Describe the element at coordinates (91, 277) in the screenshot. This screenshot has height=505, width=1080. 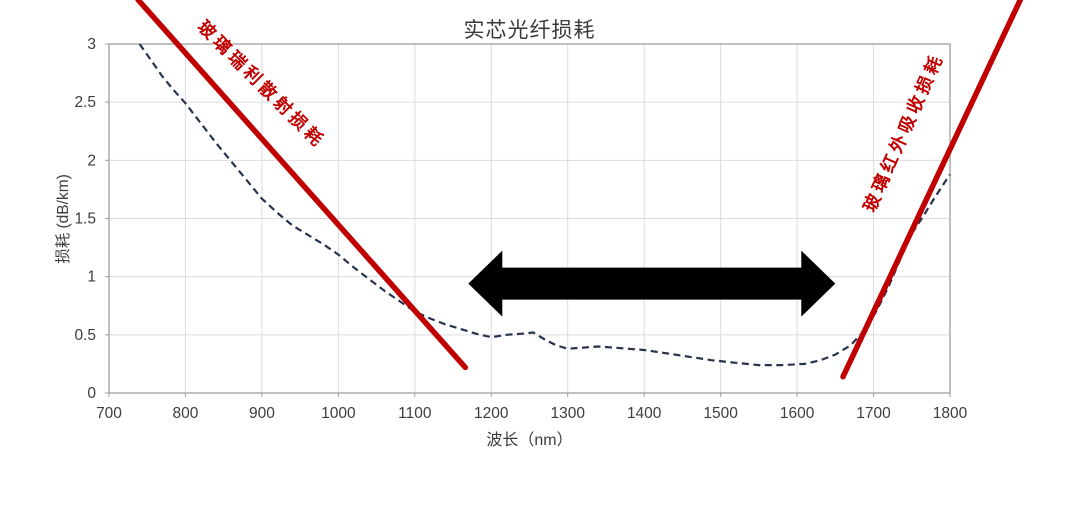
I see `y-tick-label: 1` at that location.